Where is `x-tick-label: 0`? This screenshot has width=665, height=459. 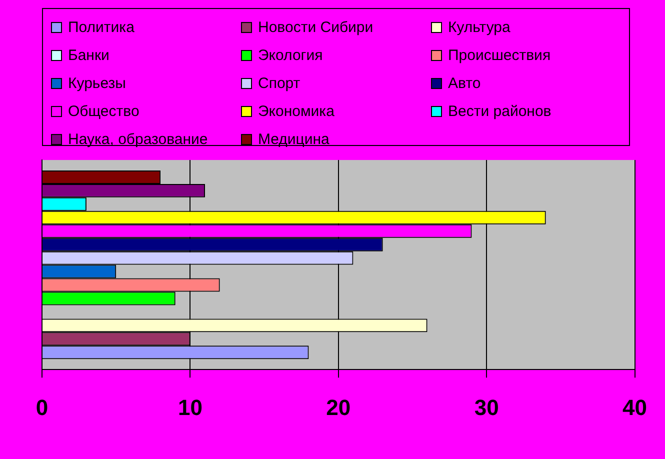
x-tick-label: 0 is located at coordinates (42, 407).